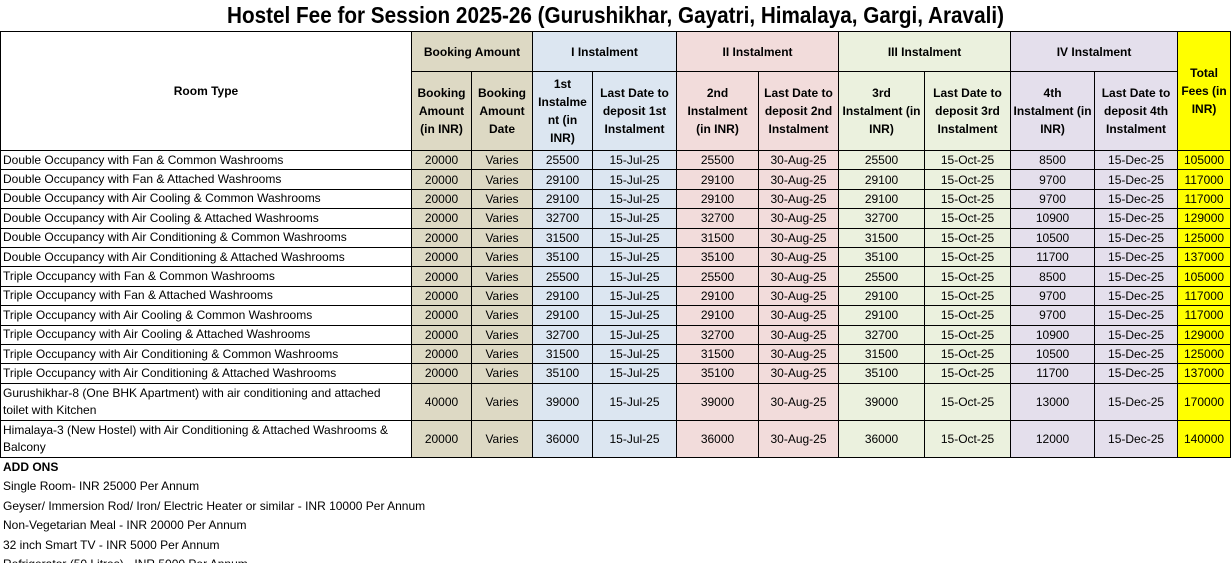 The image size is (1231, 563). Describe the element at coordinates (562, 111) in the screenshot. I see `column-header: 1st Instalment (in INR)` at that location.